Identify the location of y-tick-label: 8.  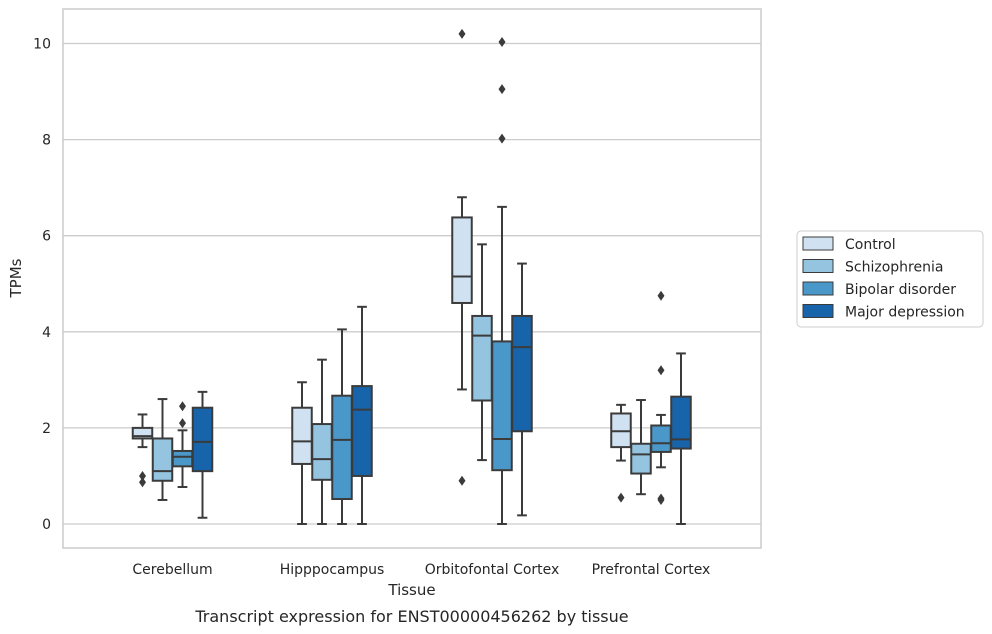
(46, 141).